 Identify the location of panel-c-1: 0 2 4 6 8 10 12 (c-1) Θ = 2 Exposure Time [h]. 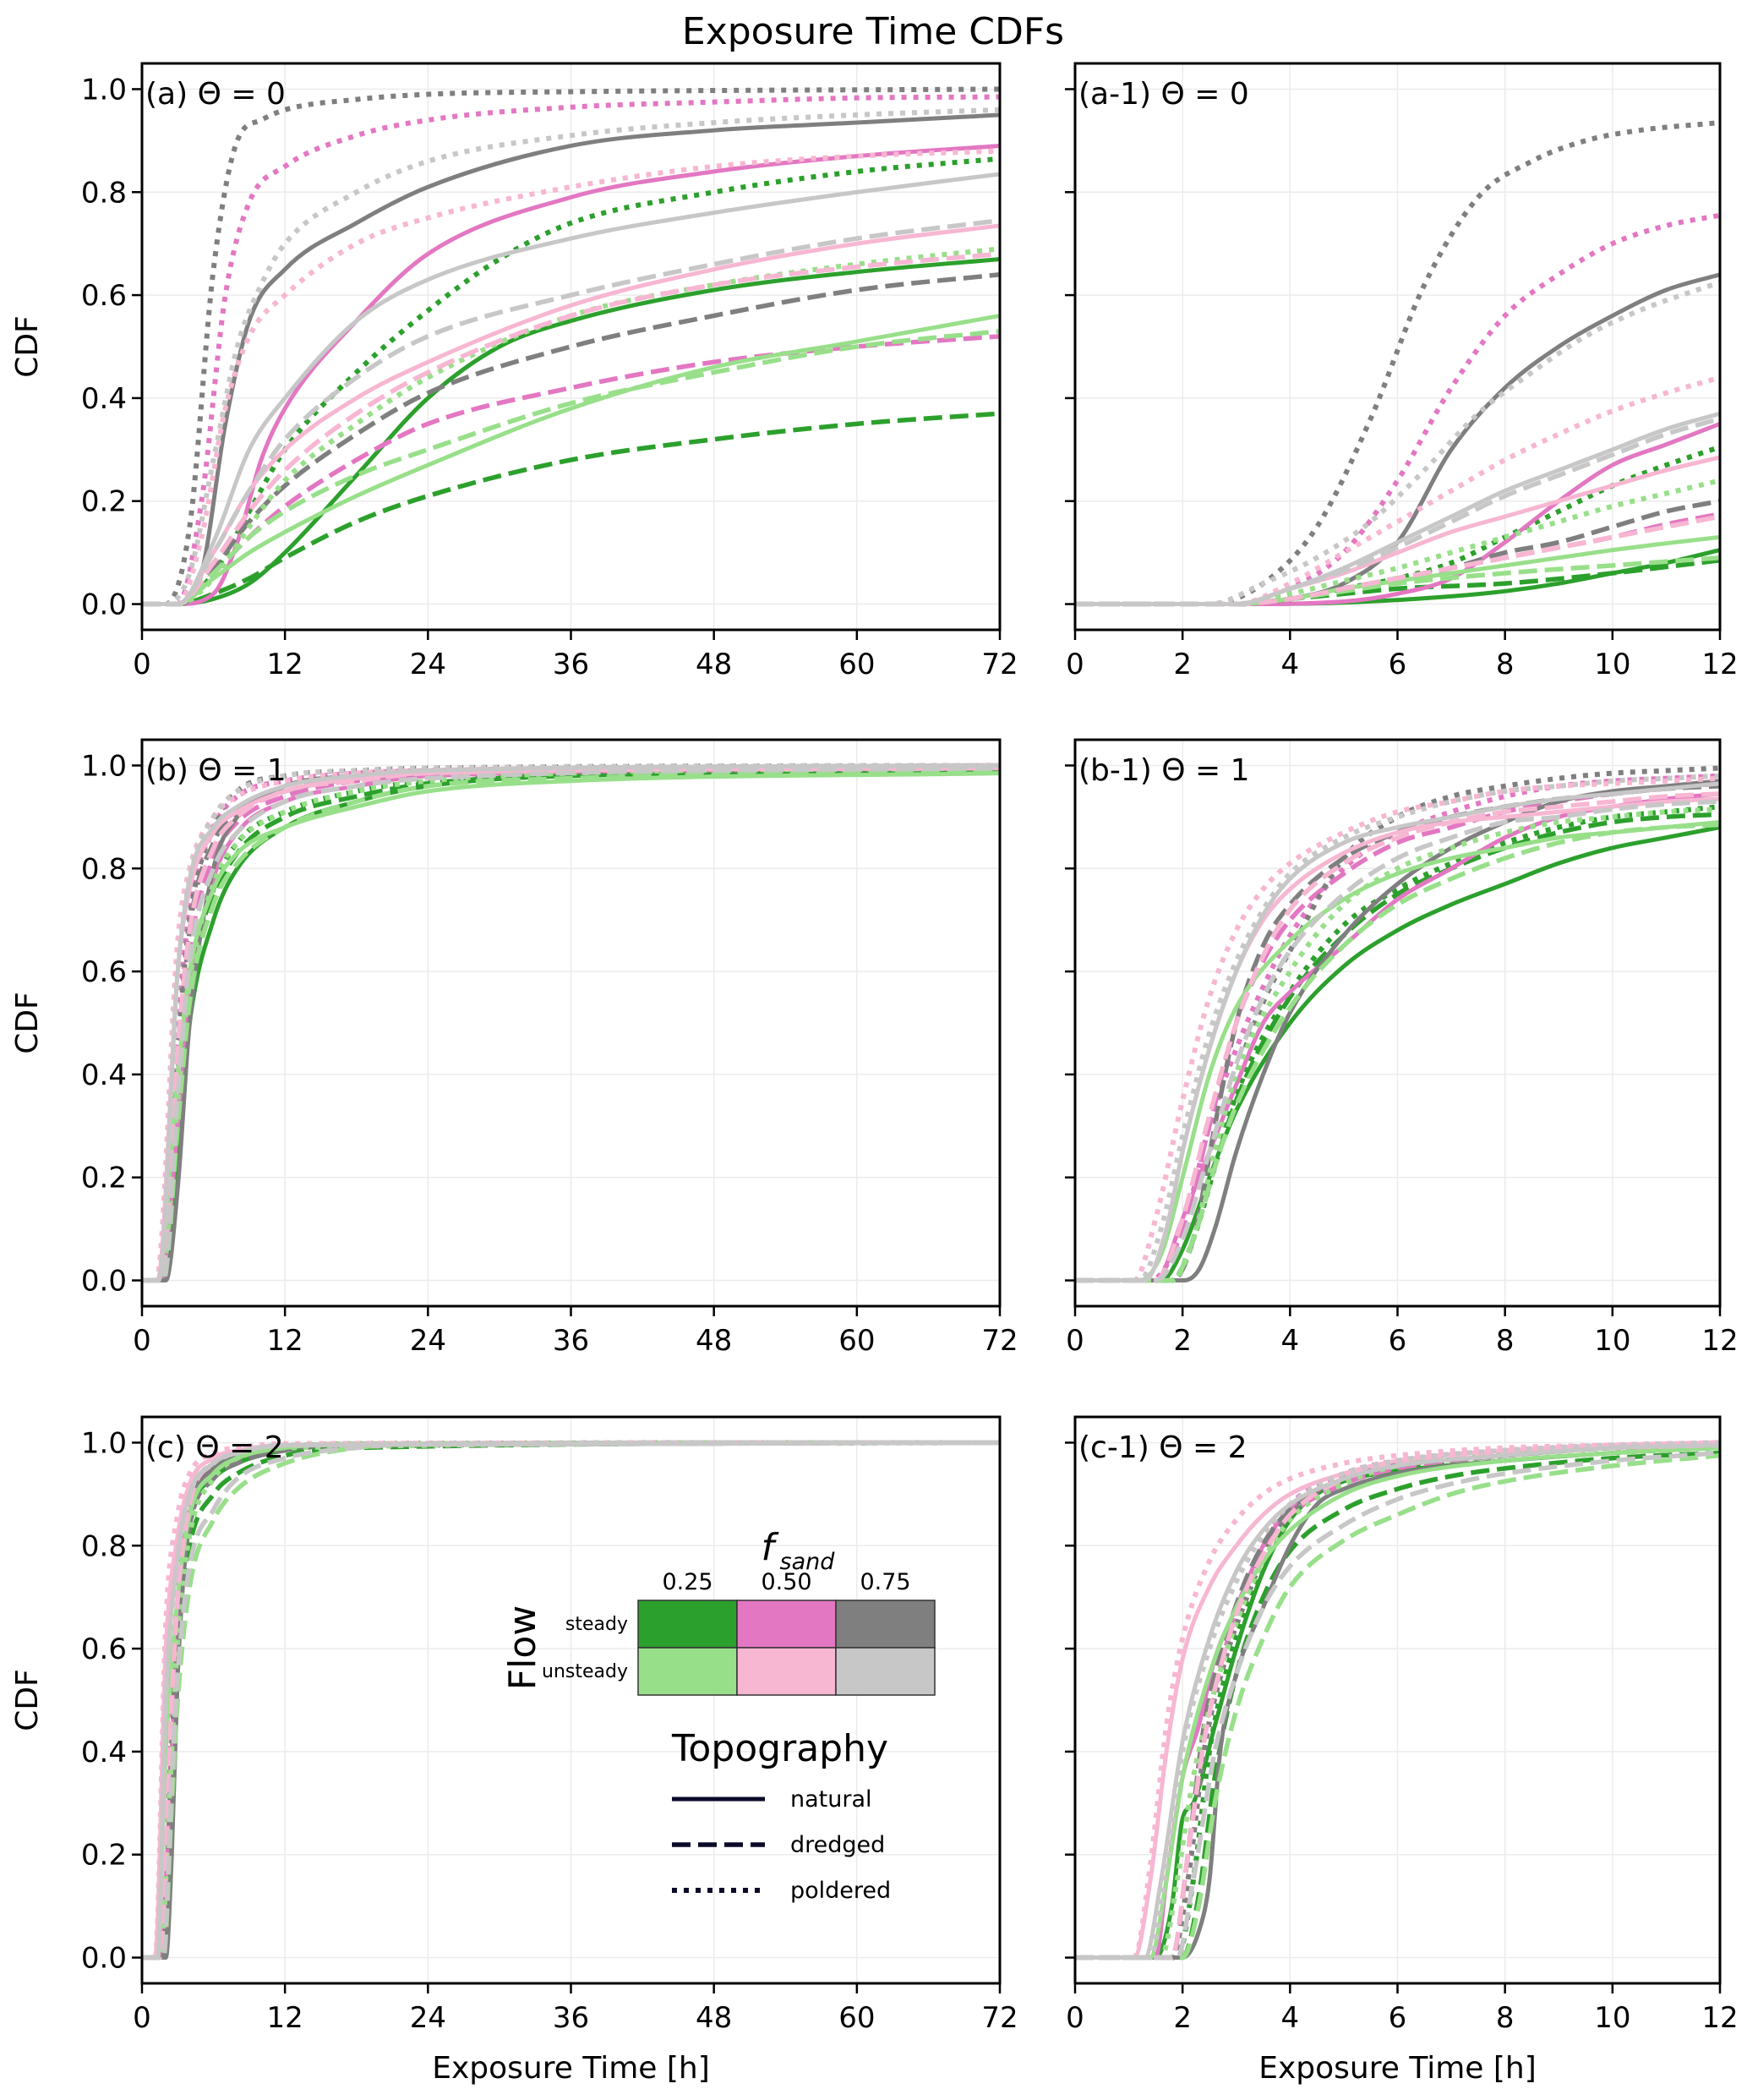
(1402, 1750).